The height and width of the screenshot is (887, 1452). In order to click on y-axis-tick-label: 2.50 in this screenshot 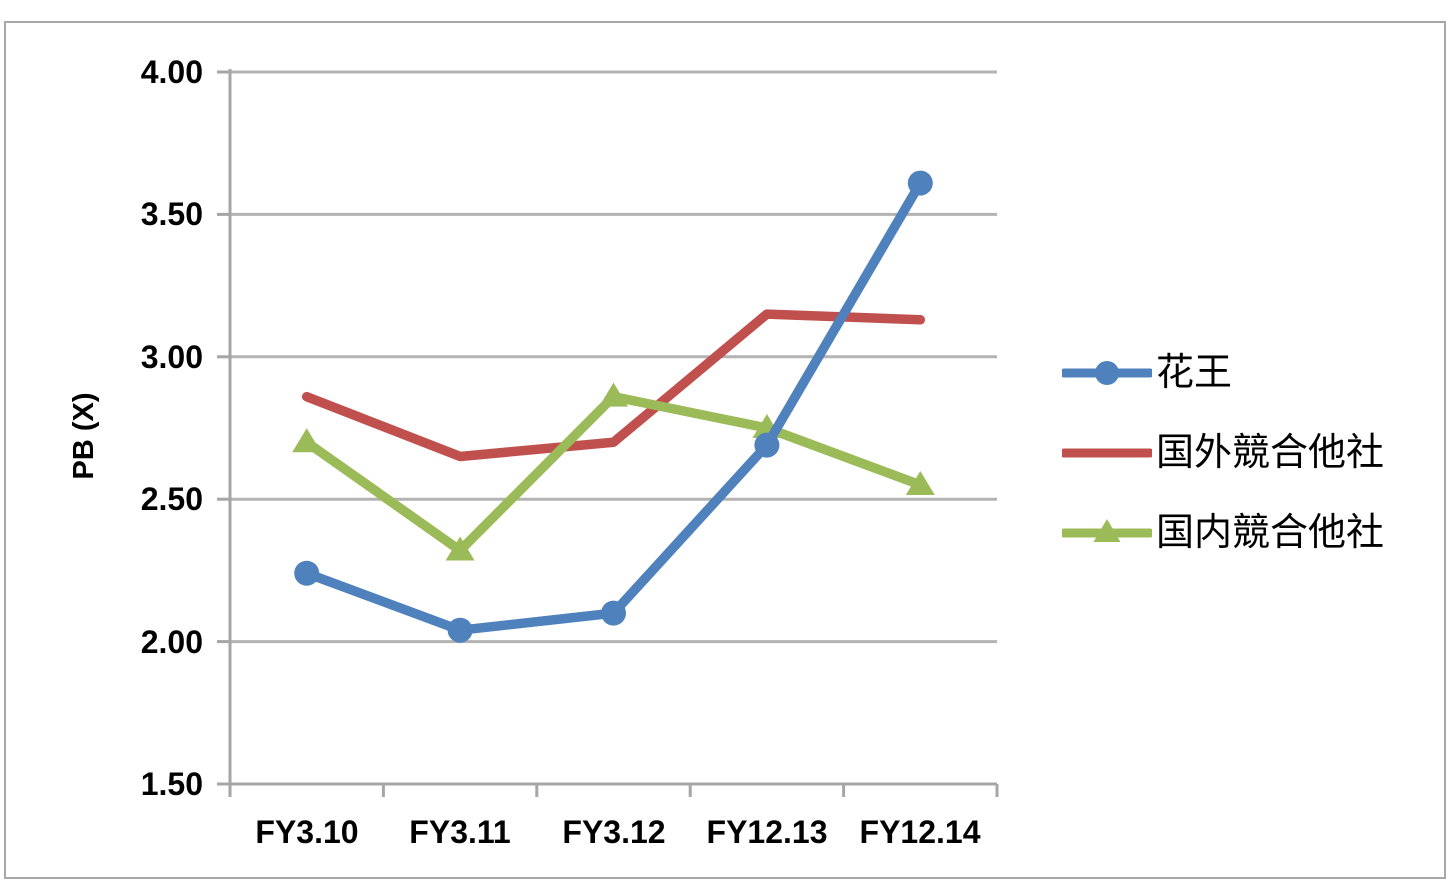, I will do `click(171, 499)`.